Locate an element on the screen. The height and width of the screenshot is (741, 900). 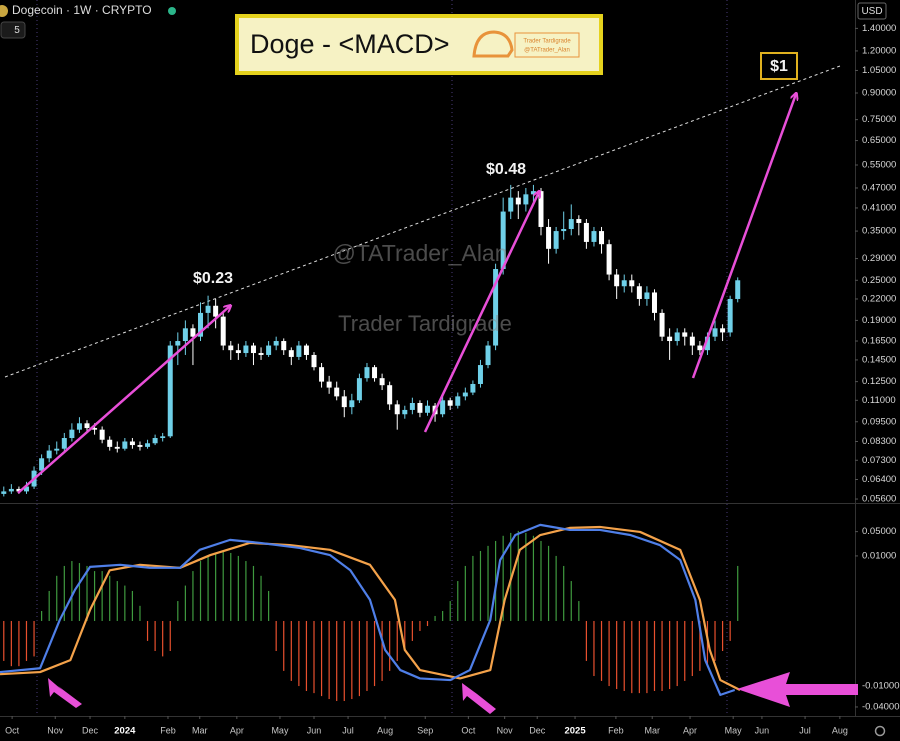
x-tick-label: Aug is located at coordinates (840, 730).